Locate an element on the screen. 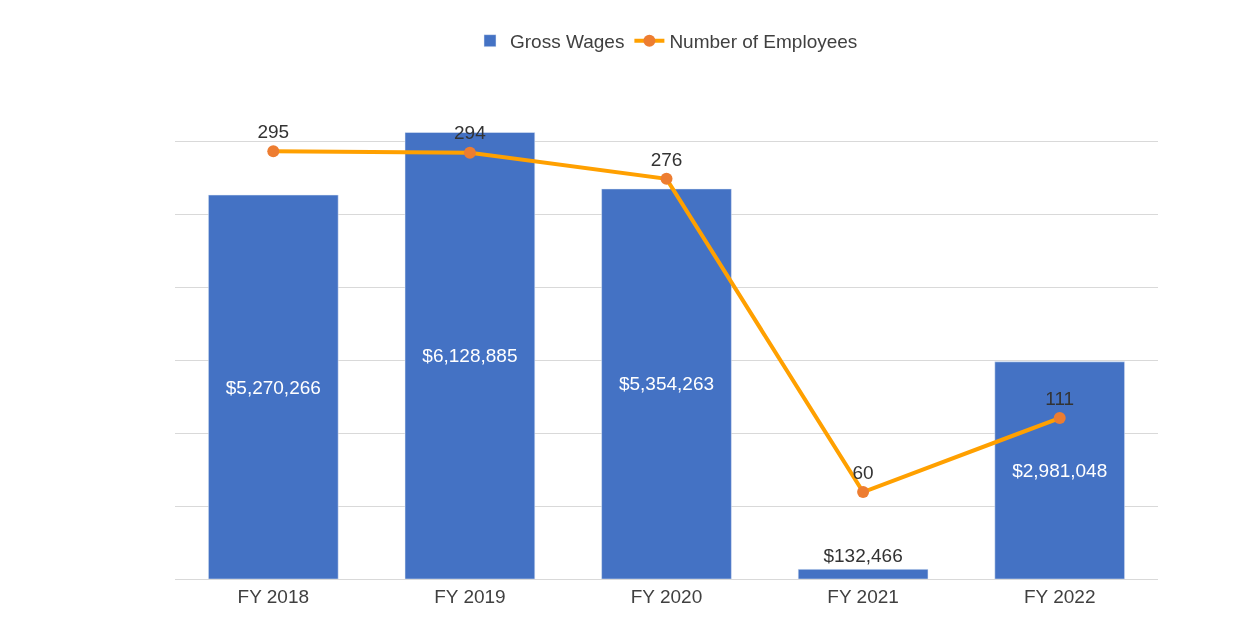 The image size is (1238, 629). data-label: 276 is located at coordinates (666, 159).